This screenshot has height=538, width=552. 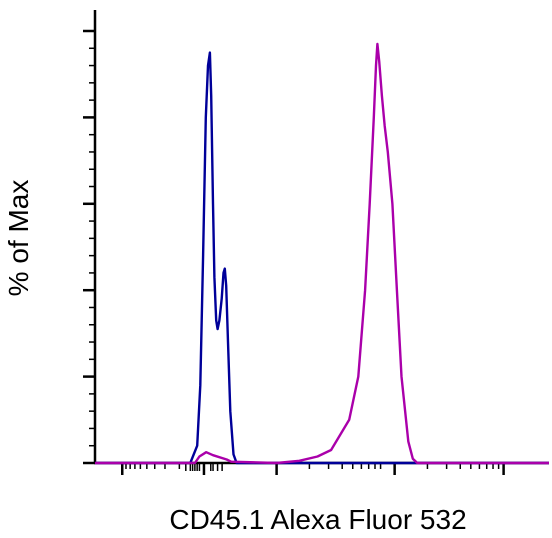 What do you see at coordinates (18, 238) in the screenshot?
I see `y-axis-label: % of Max` at bounding box center [18, 238].